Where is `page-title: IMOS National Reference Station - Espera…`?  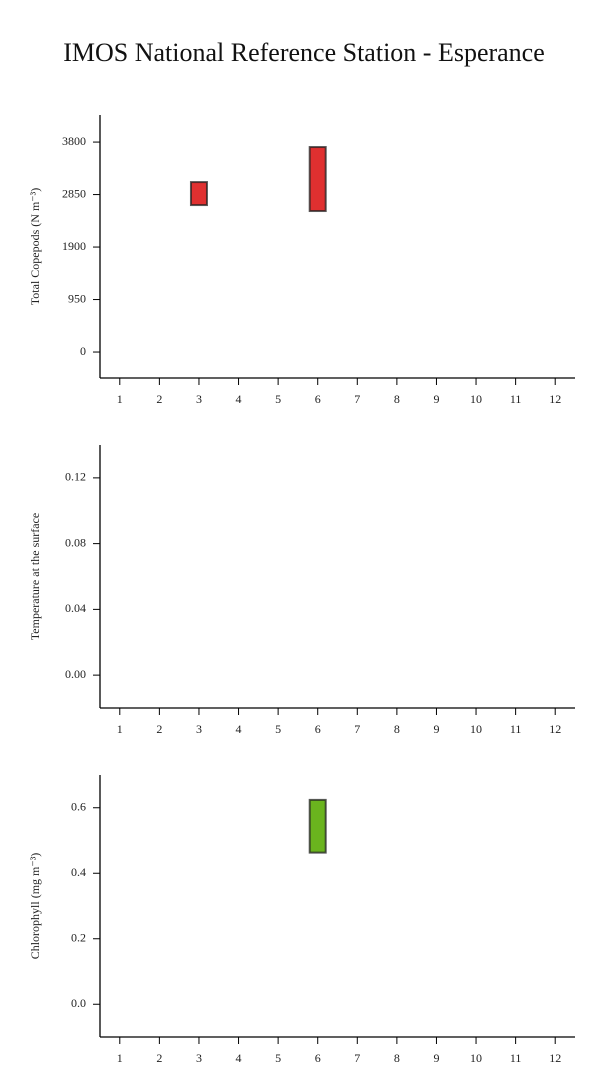
page-title: IMOS National Reference Station - Espera… is located at coordinates (304, 52).